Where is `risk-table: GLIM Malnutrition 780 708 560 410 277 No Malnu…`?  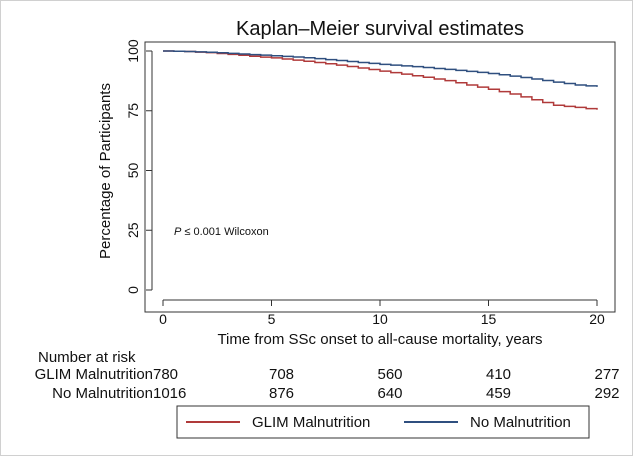
risk-table: GLIM Malnutrition 780 708 560 410 277 No Malnu… is located at coordinates (327, 384).